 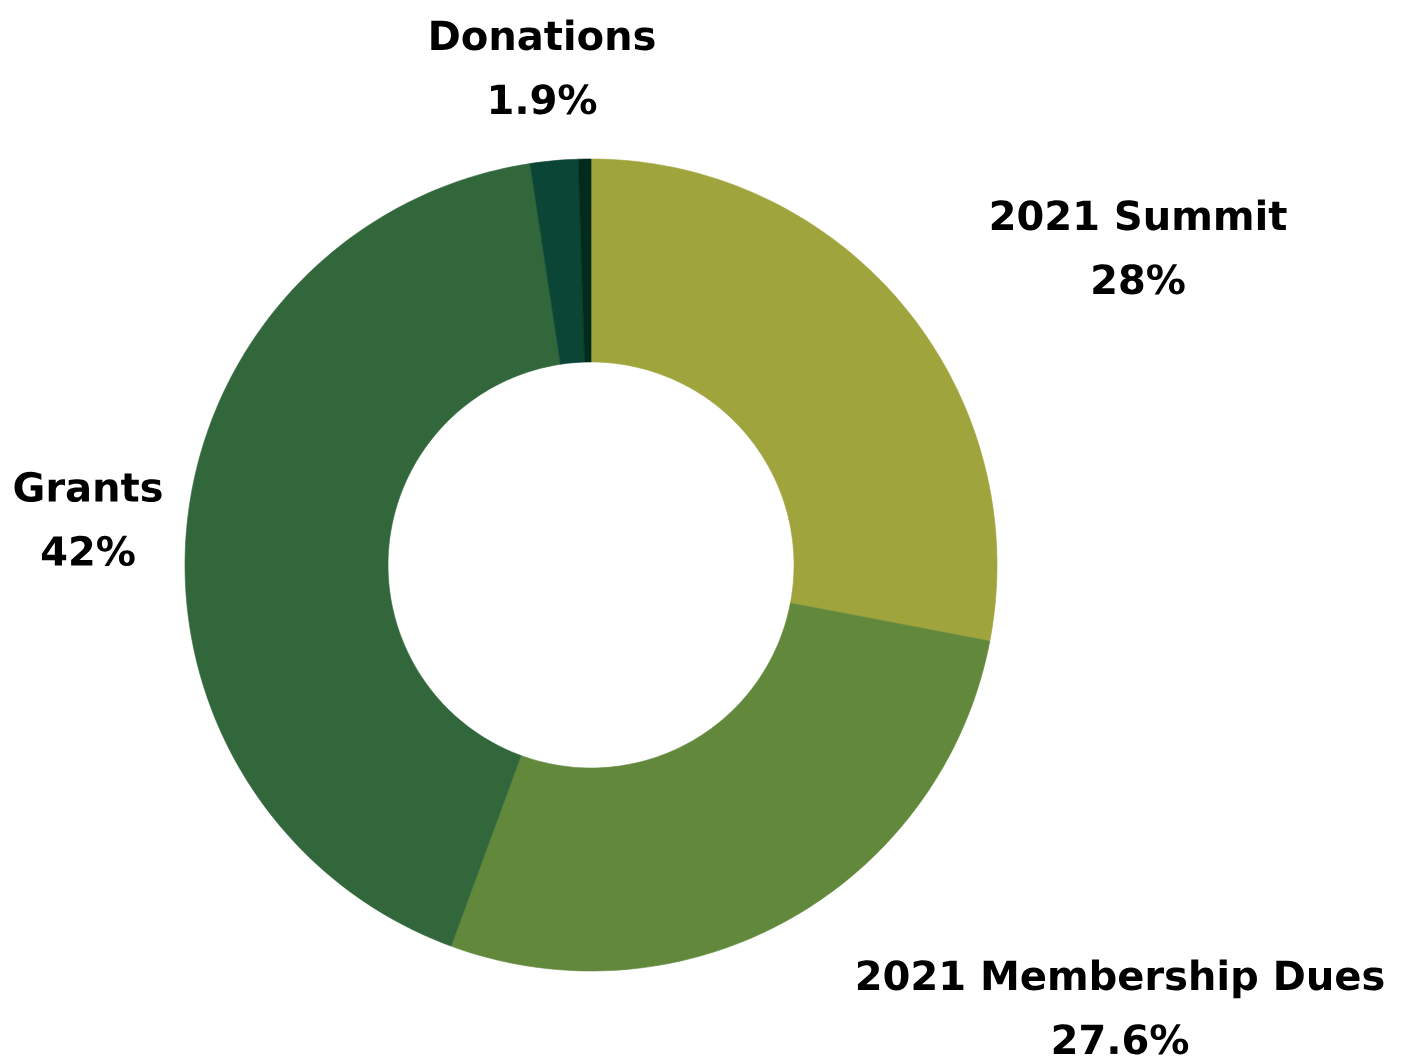 What do you see at coordinates (544, 99) in the screenshot?
I see `data-label: 1.9%` at bounding box center [544, 99].